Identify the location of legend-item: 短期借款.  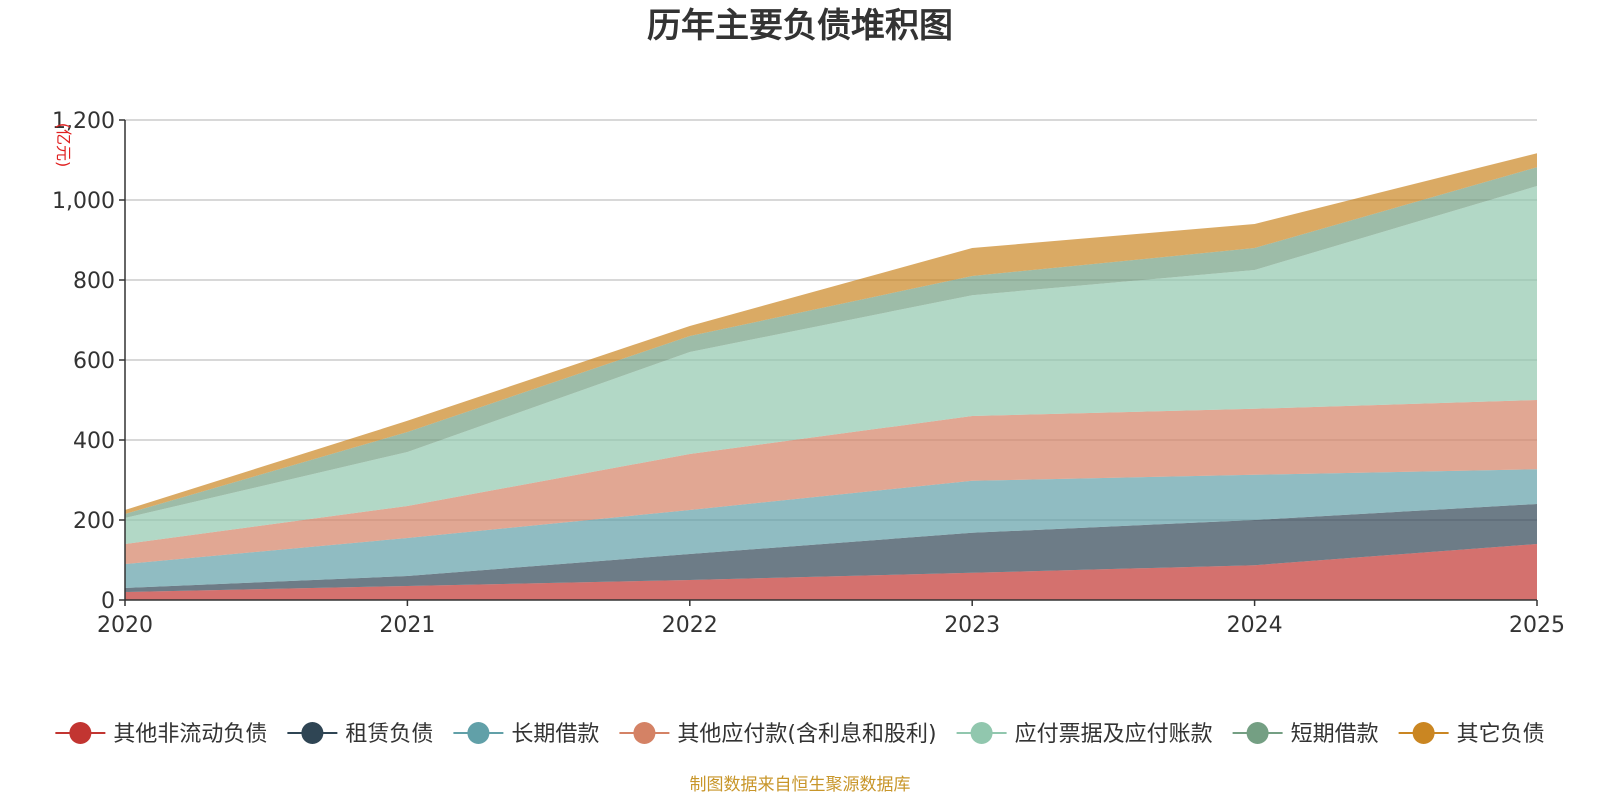
(1305, 734).